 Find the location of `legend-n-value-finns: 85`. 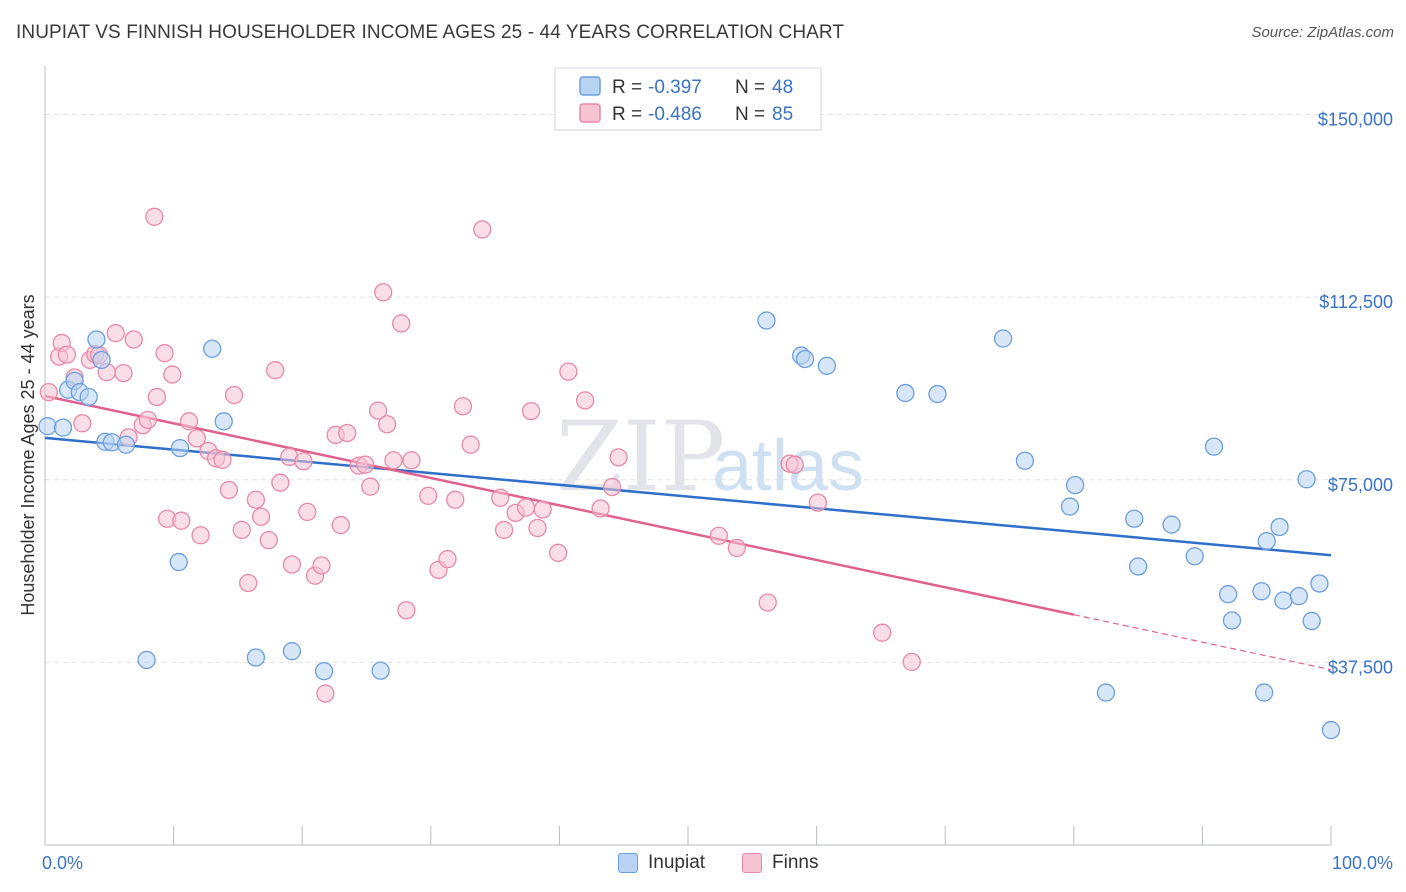

legend-n-value-finns: 85 is located at coordinates (782, 114).